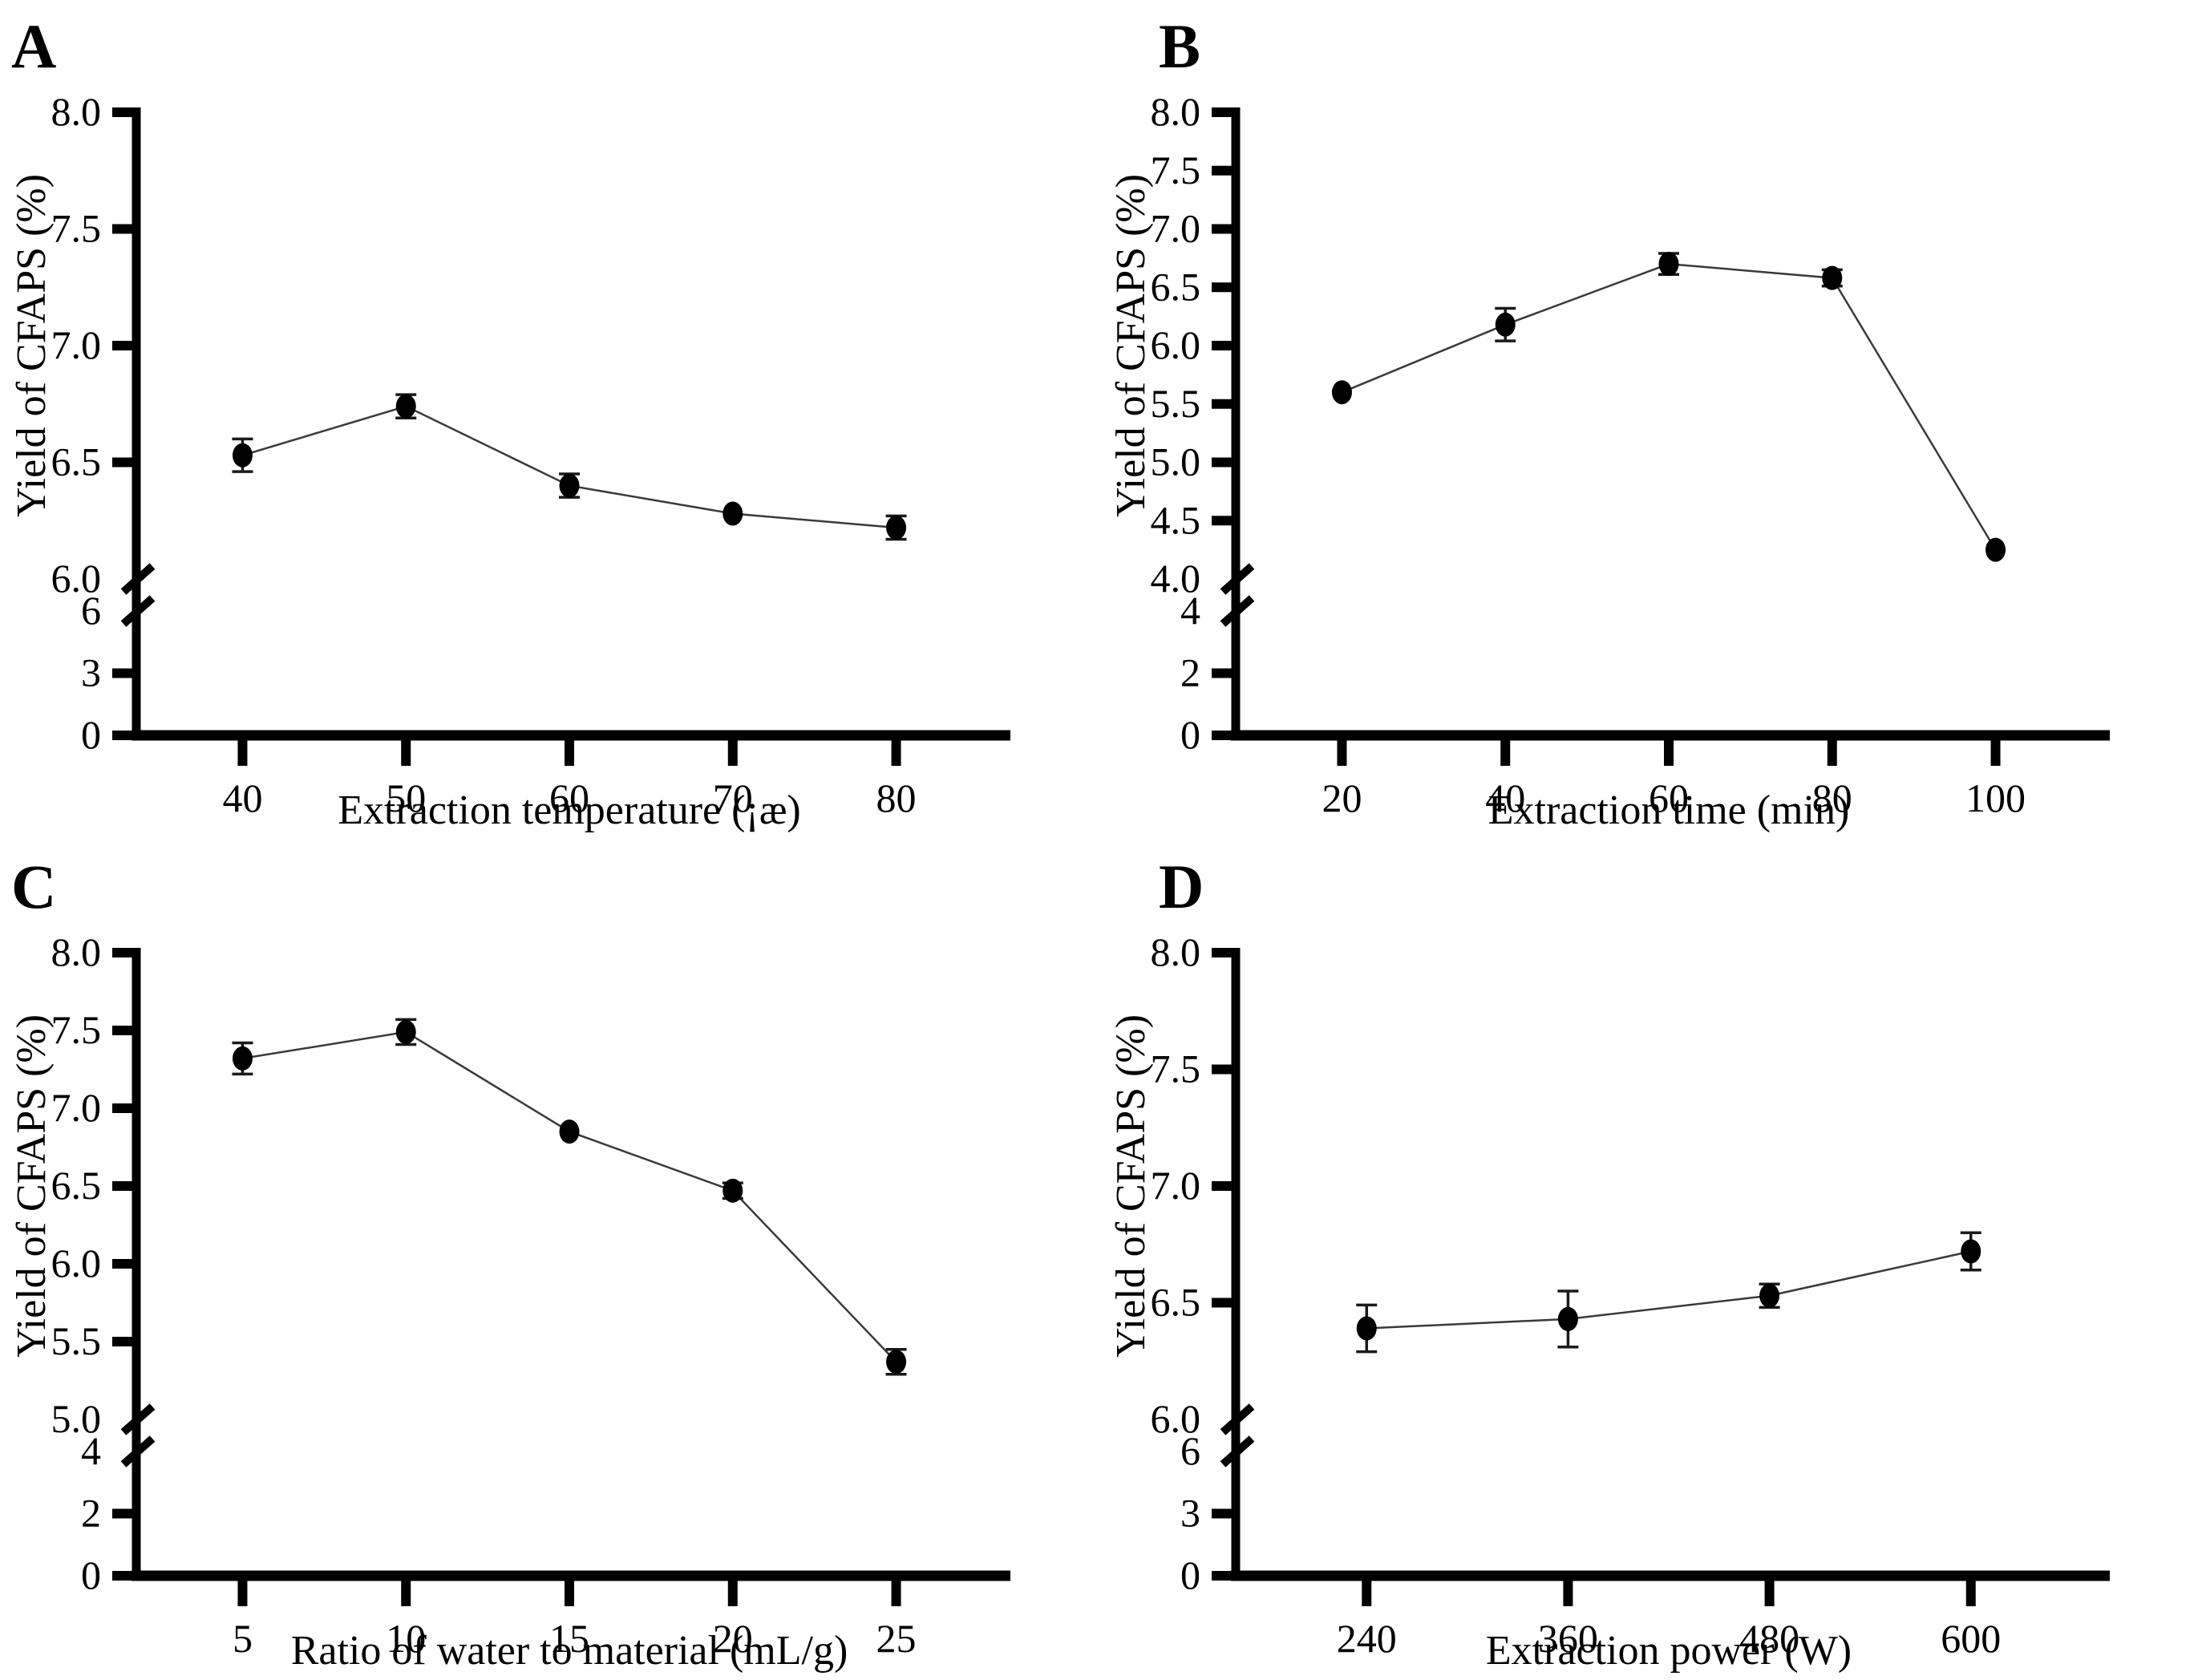 Image resolution: width=2198 pixels, height=1680 pixels. Describe the element at coordinates (33, 886) in the screenshot. I see `panel-letter: C` at that location.